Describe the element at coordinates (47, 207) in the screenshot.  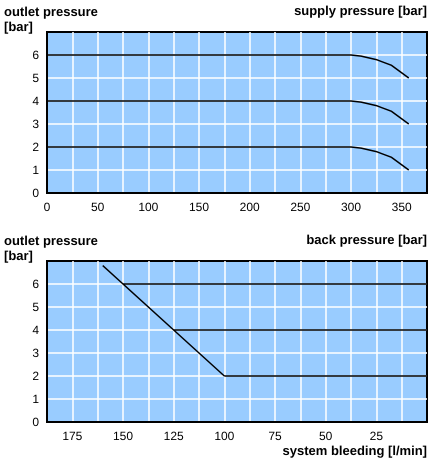
I see `x-tick-label: 0` at that location.